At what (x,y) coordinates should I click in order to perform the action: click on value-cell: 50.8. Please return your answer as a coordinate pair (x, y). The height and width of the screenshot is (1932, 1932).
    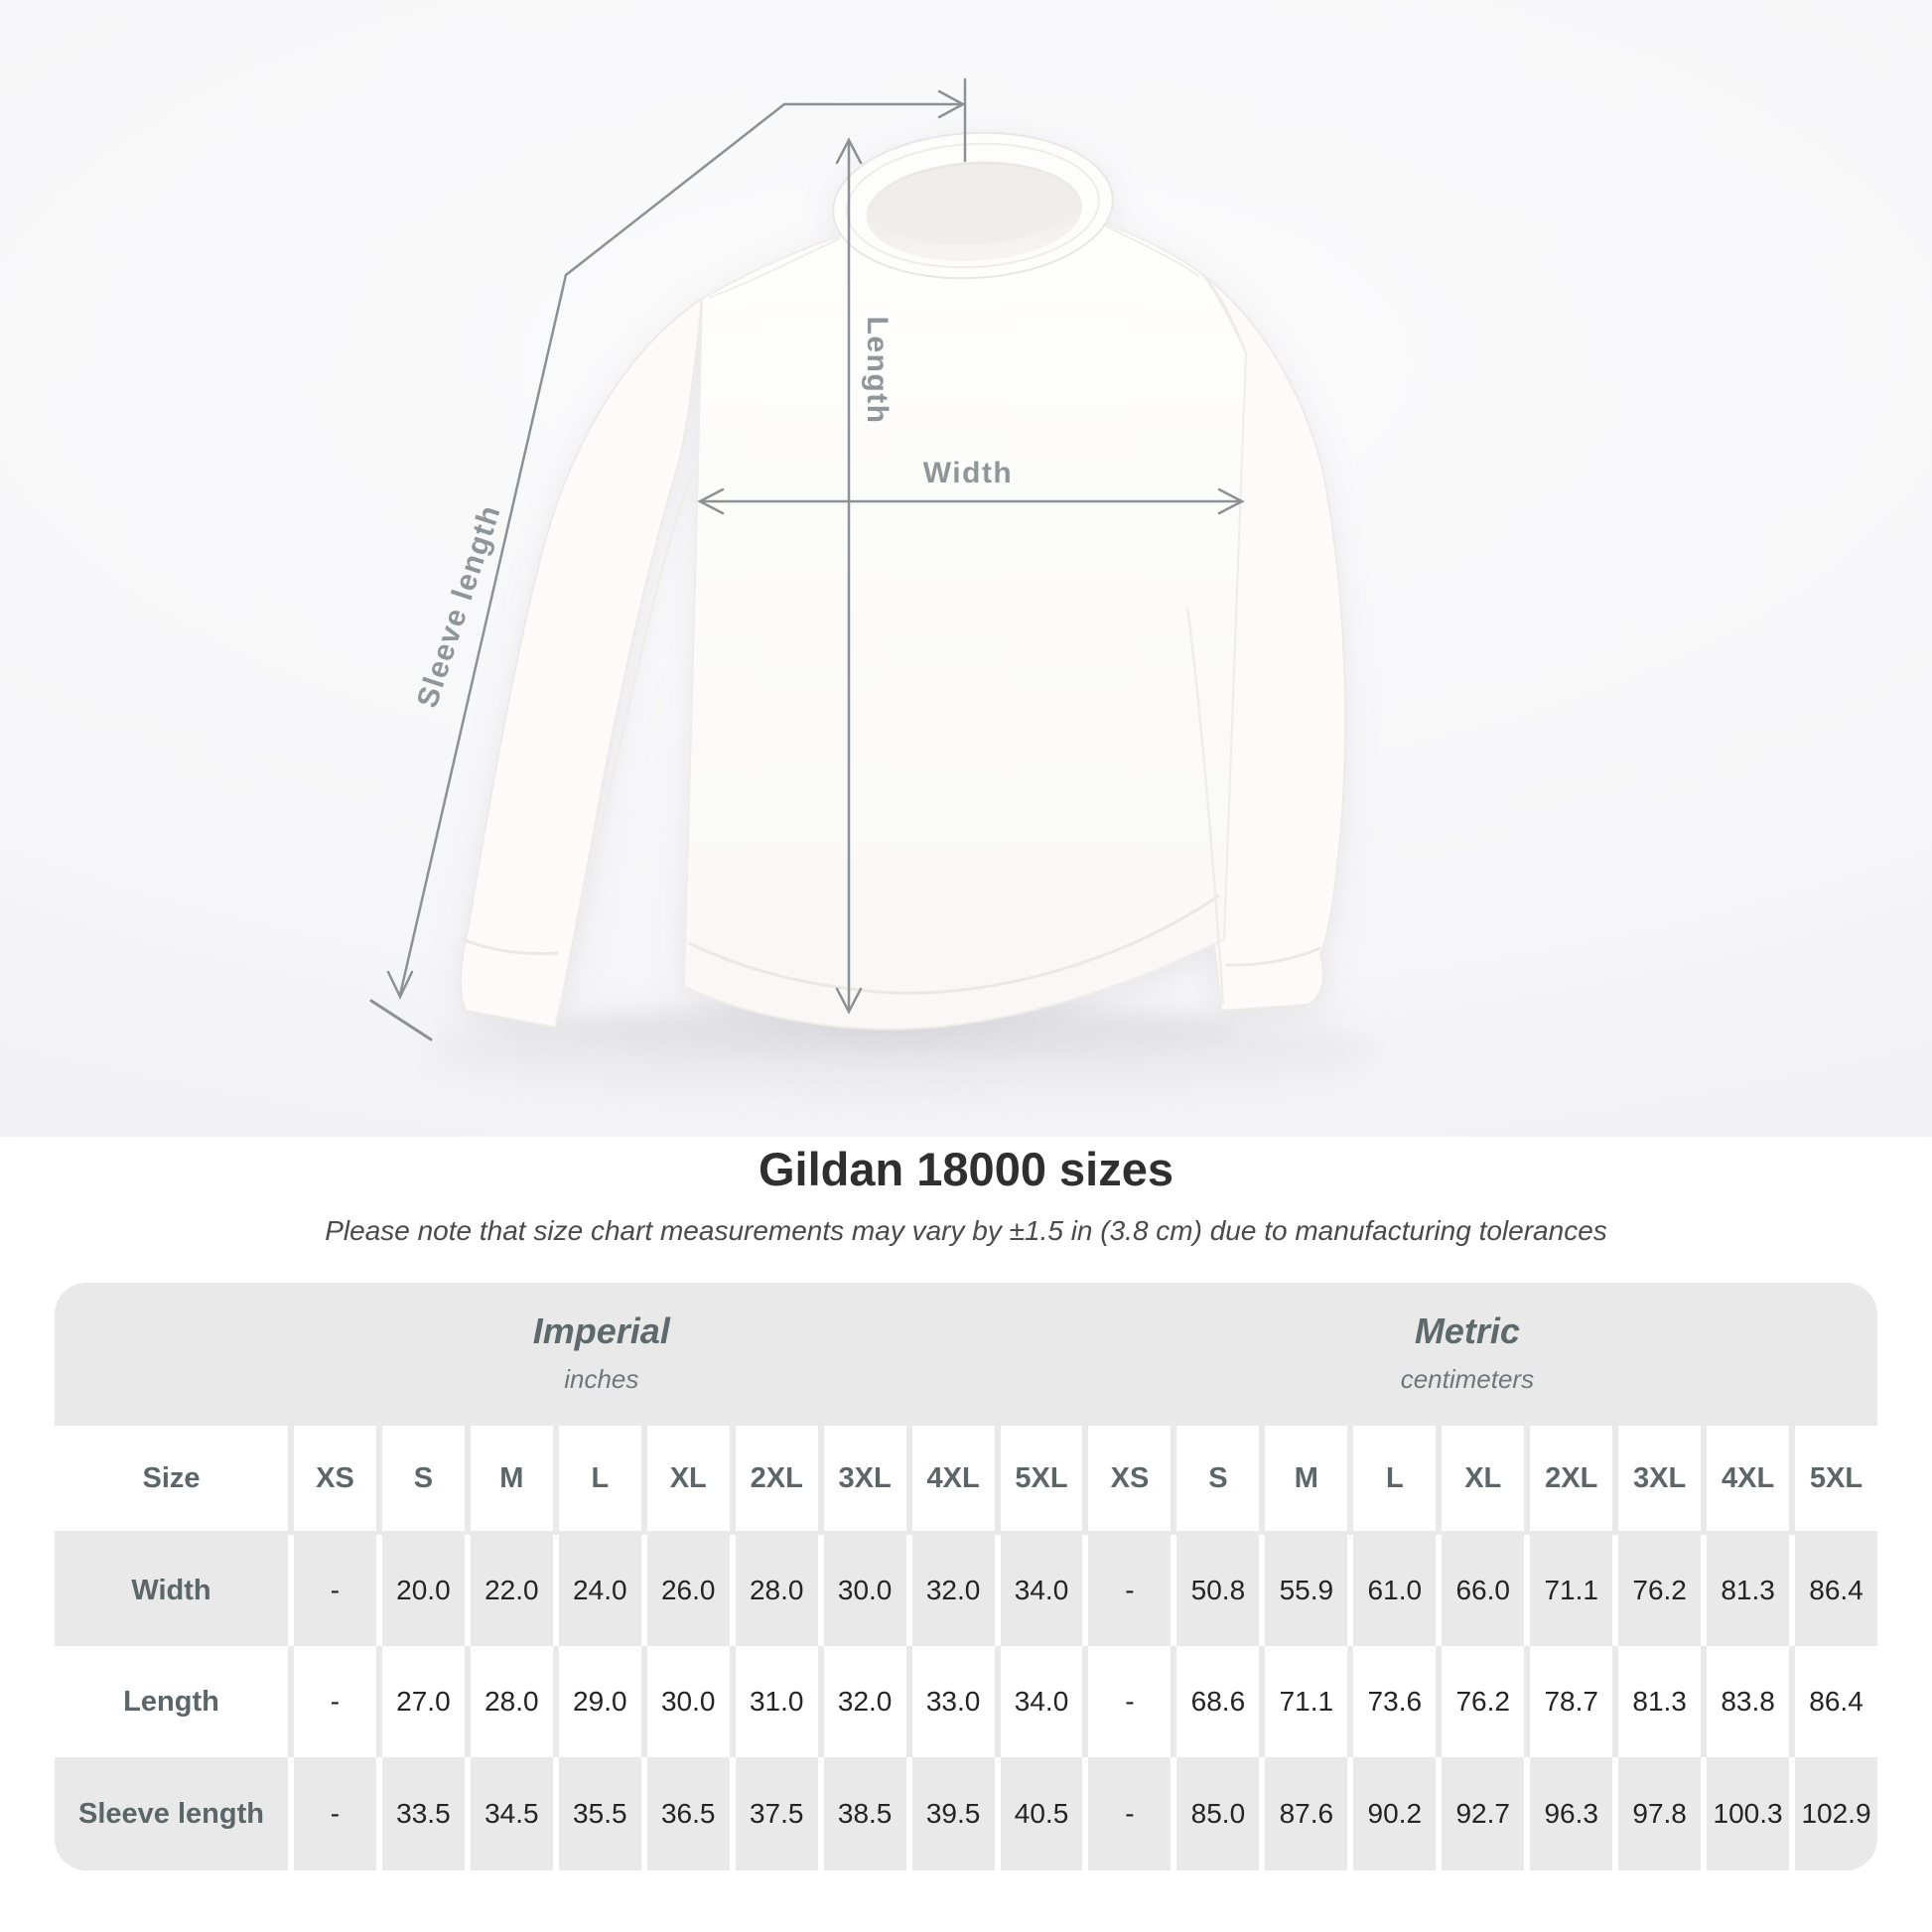
    Looking at the image, I should click on (1218, 1591).